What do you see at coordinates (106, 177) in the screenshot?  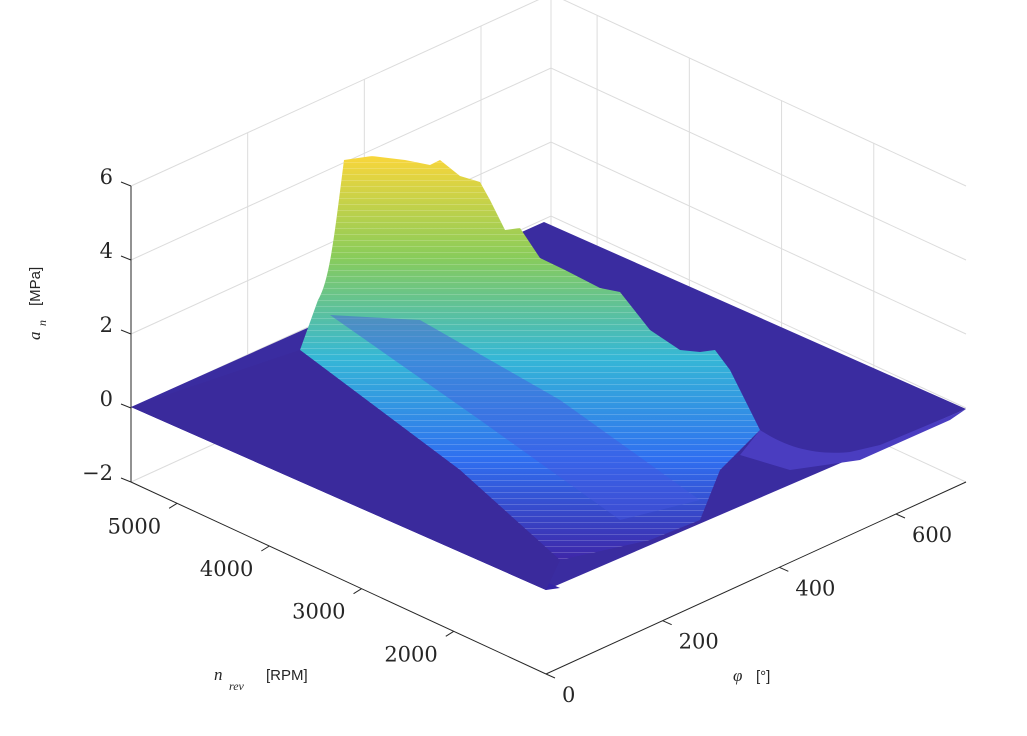 I see `z-tick-label: 6` at bounding box center [106, 177].